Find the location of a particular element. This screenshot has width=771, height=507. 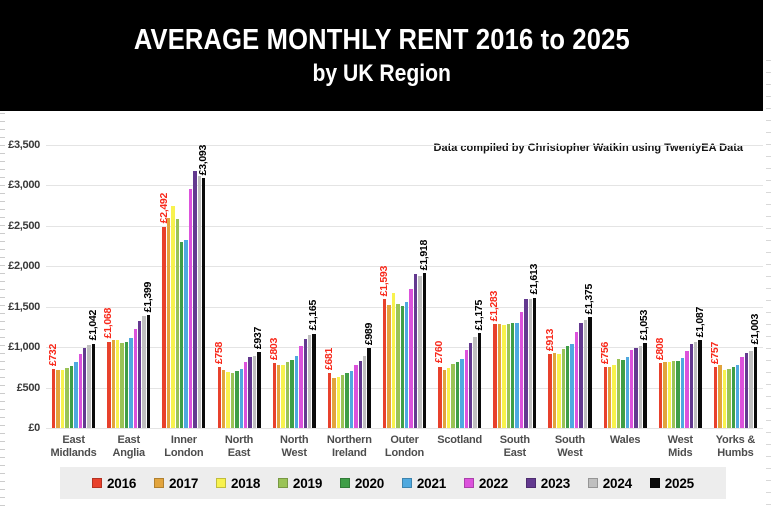

legend-year-label: 2021 is located at coordinates (431, 483).